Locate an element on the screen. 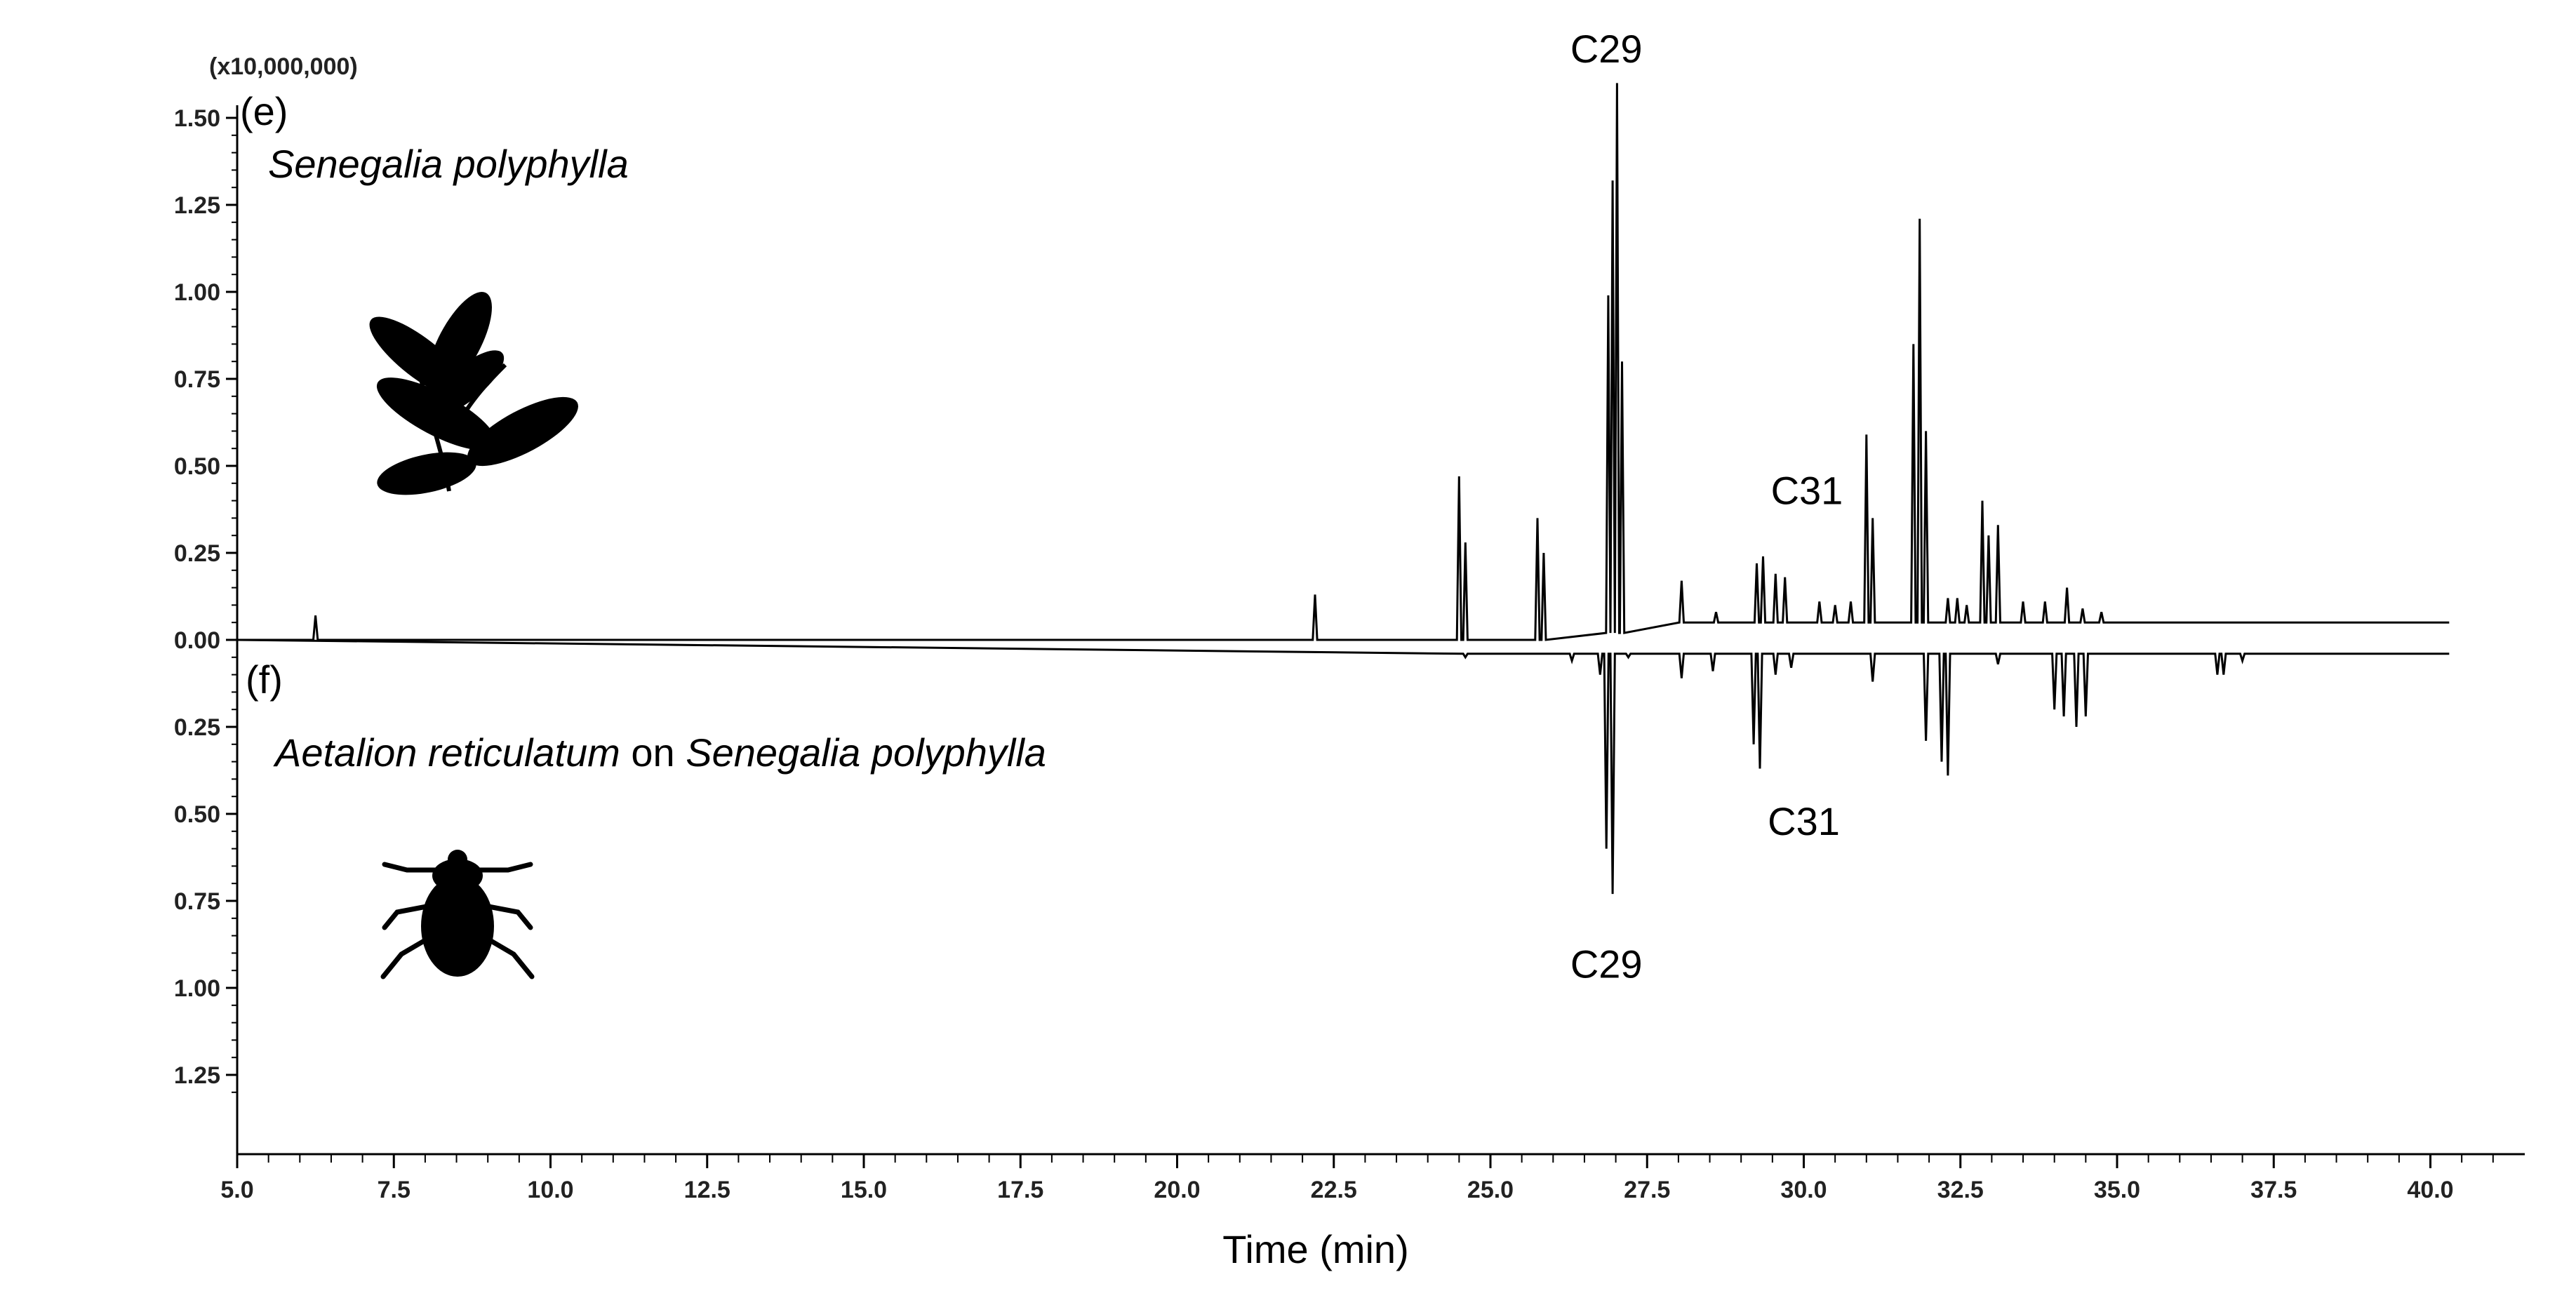 The image size is (2576, 1298). x-tick-label: 20.0 is located at coordinates (1177, 1190).